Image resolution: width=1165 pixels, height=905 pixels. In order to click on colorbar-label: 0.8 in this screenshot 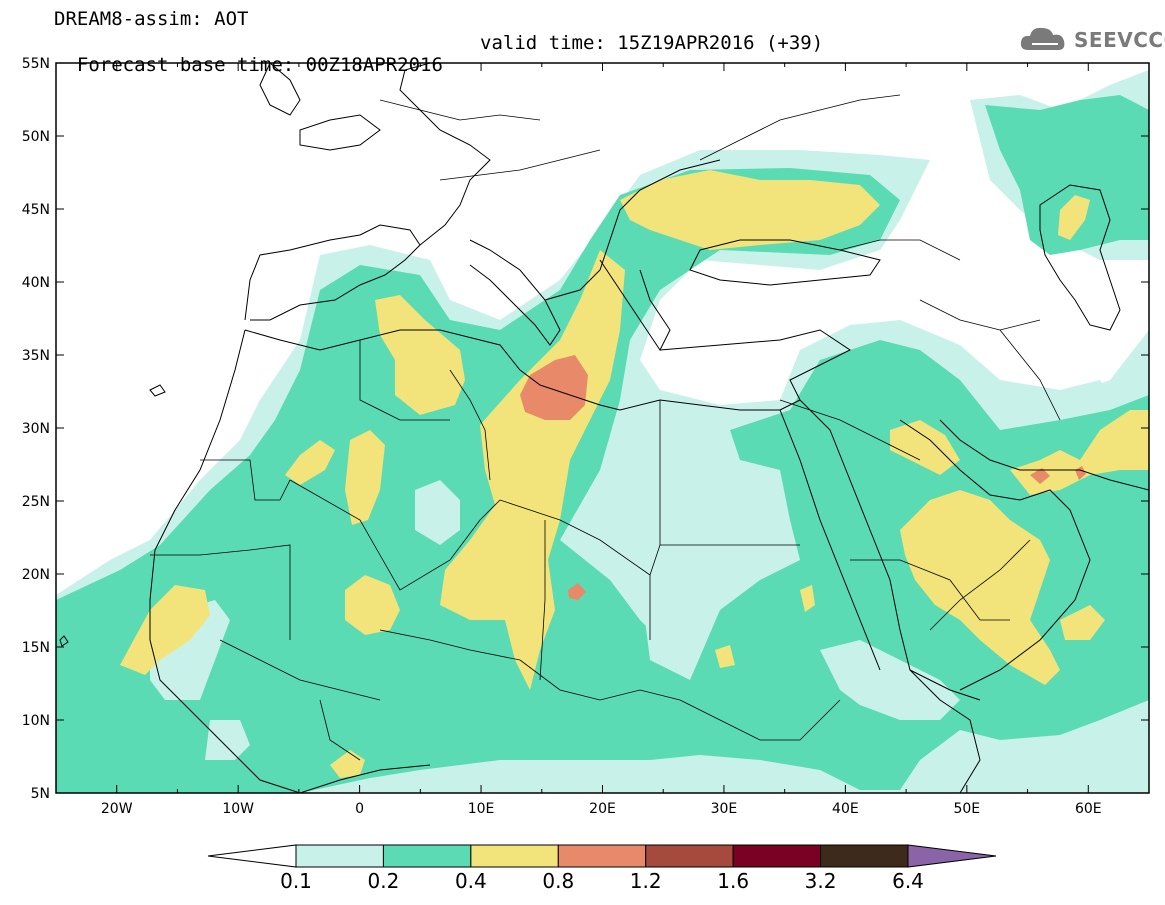, I will do `click(558, 881)`.